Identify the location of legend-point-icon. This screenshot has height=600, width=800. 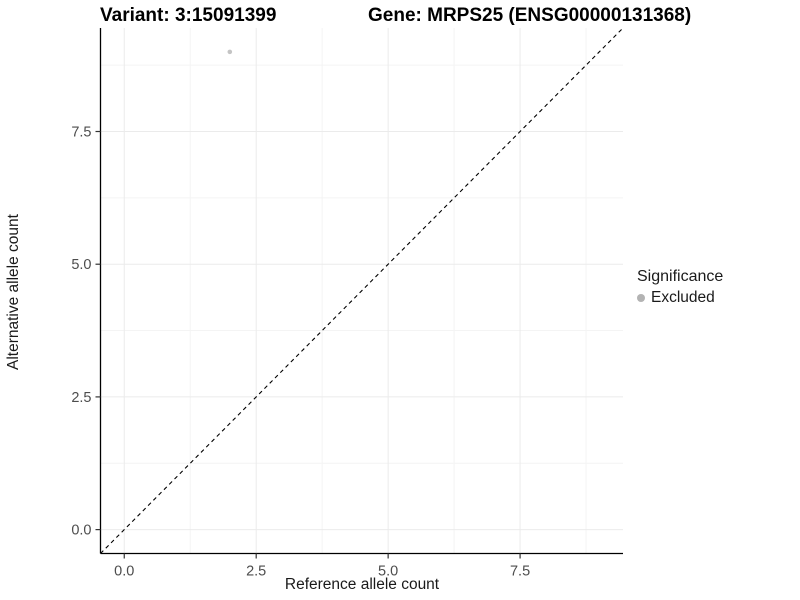
(641, 298).